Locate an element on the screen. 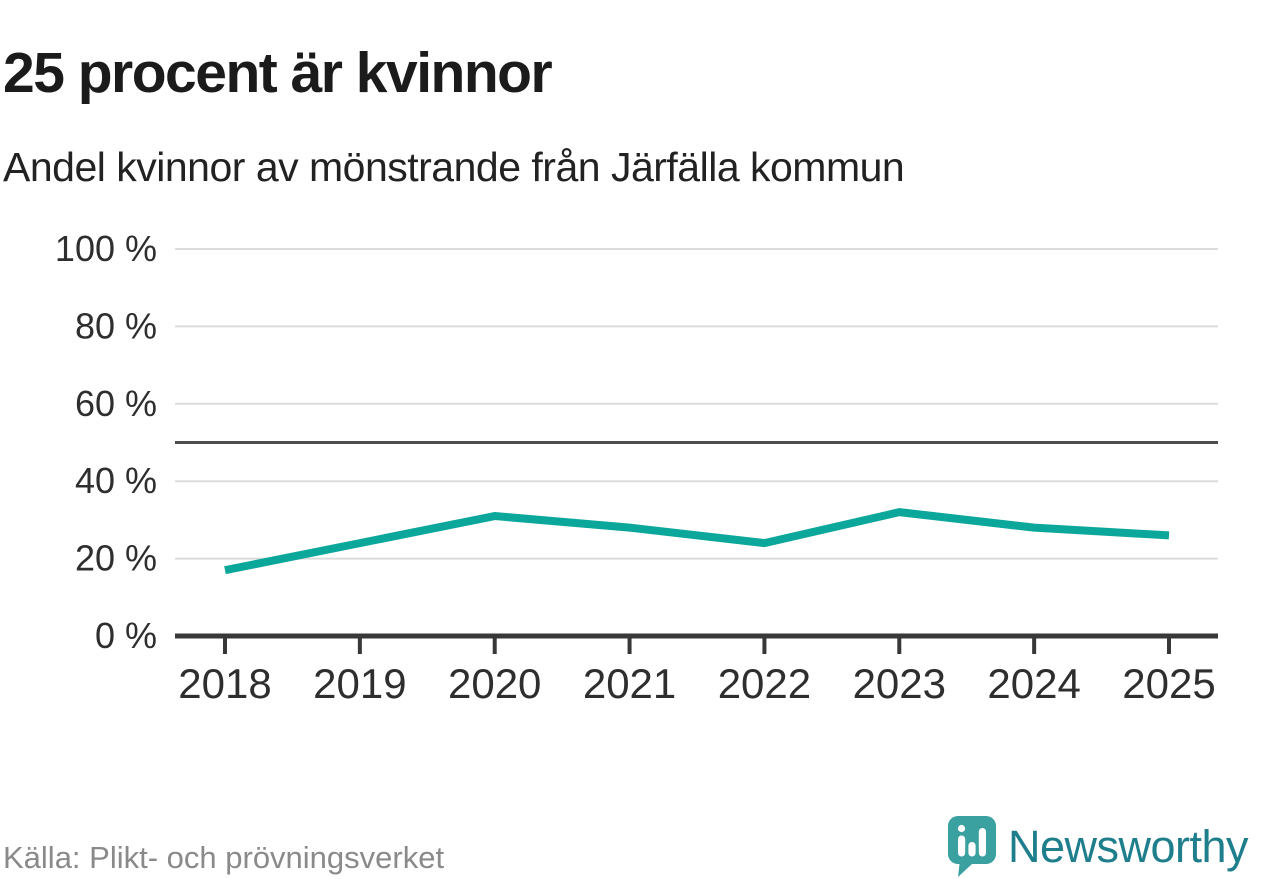 Image resolution: width=1262 pixels, height=879 pixels. x-label-2021: 2021 is located at coordinates (629, 683).